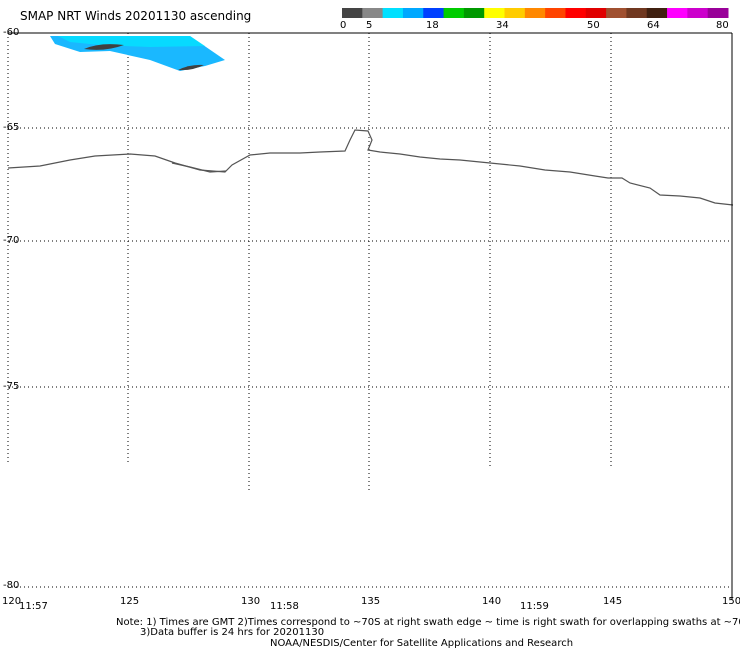 This screenshot has width=740, height=650. I want to click on note-line-2: 3)Data buffer is 24 hrs for 20201130, so click(232, 632).